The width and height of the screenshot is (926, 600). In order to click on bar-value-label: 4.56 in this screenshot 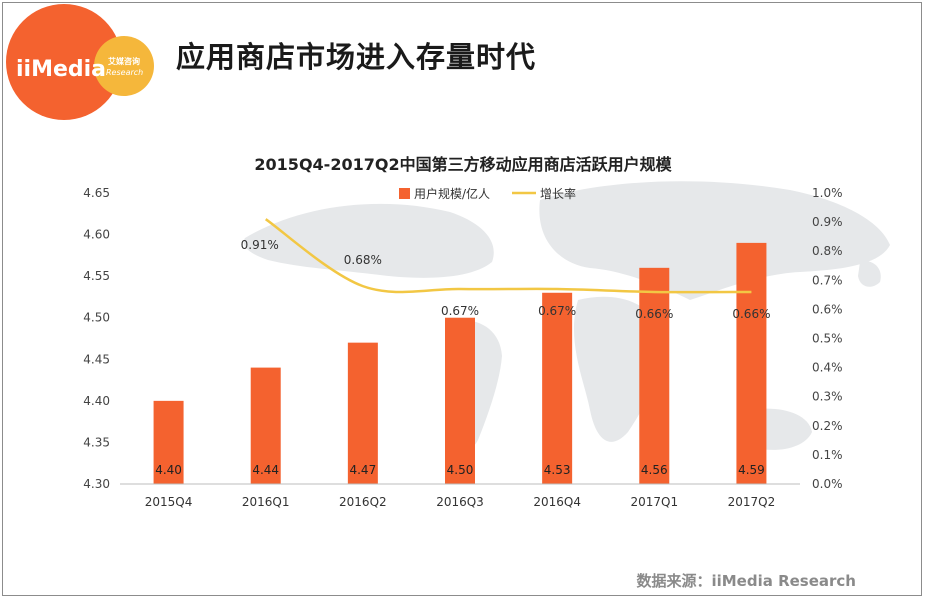, I will do `click(654, 470)`.